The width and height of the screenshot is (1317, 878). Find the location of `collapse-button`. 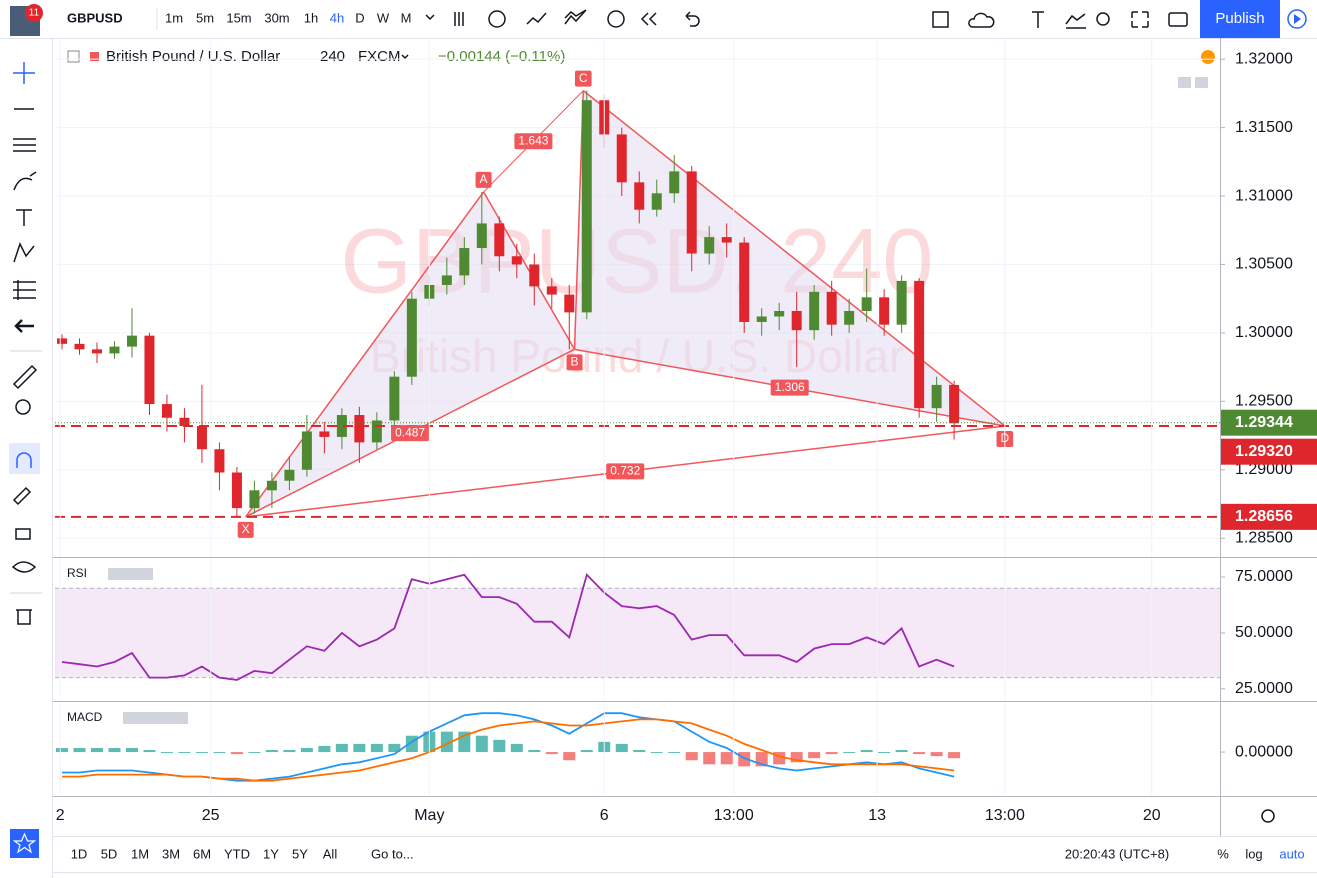

collapse-button is located at coordinates (73, 56).